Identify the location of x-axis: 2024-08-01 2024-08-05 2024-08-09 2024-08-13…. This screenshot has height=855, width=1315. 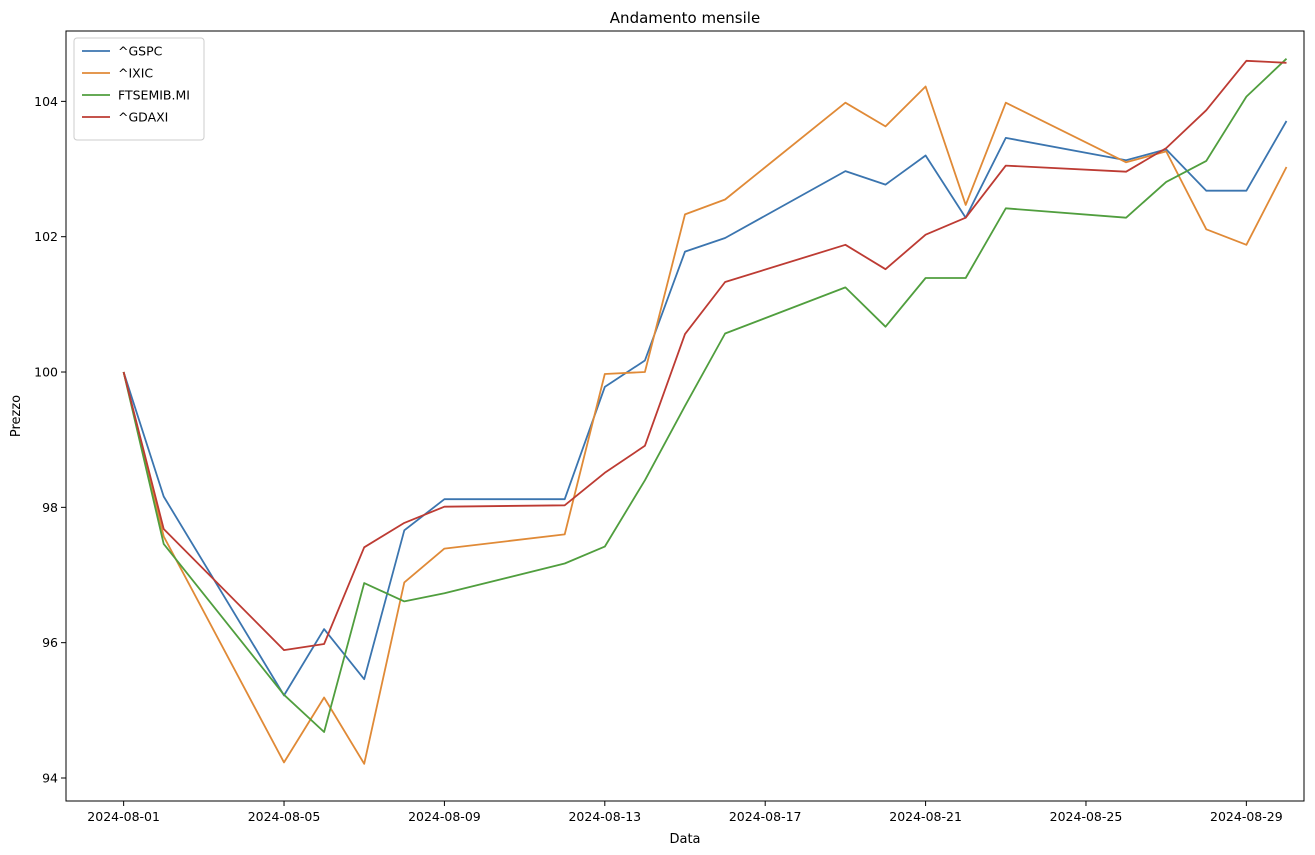
(685, 812).